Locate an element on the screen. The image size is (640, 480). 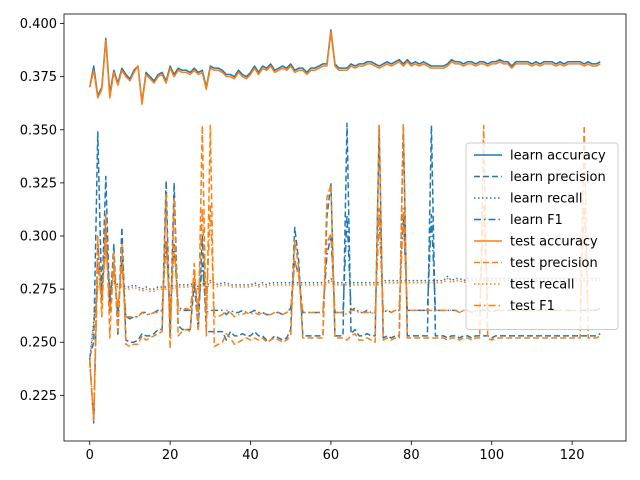
x-tick-label: 60 is located at coordinates (331, 455).